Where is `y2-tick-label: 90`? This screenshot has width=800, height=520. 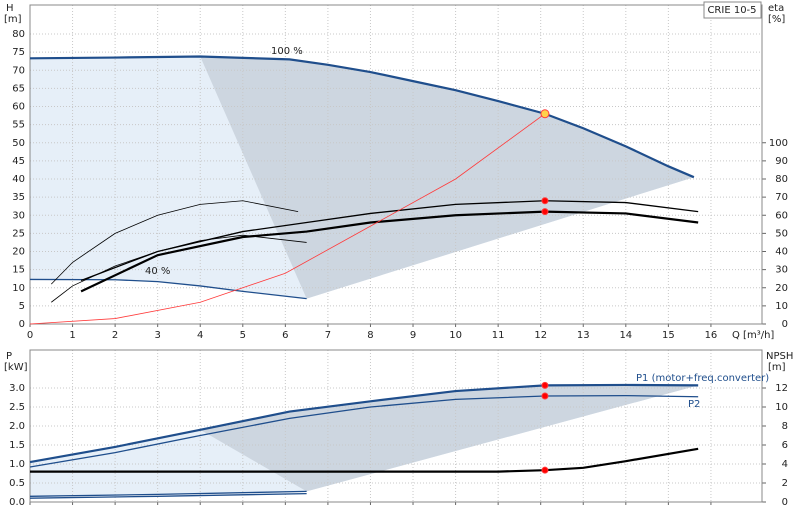
y2-tick-label: 90 is located at coordinates (781, 161).